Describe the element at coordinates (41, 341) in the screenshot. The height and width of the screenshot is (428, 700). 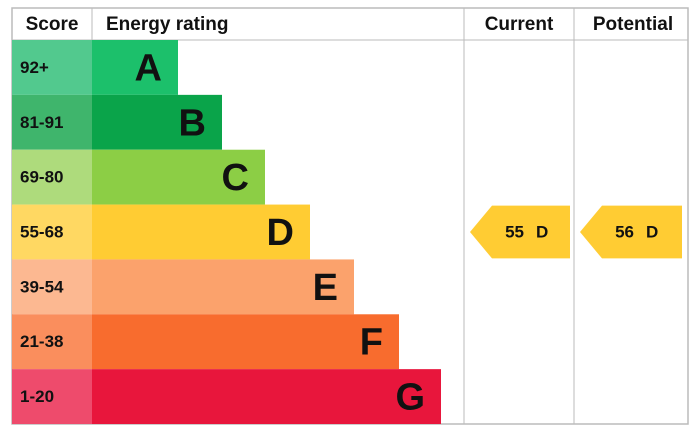
I see `score-label: 21-38` at that location.